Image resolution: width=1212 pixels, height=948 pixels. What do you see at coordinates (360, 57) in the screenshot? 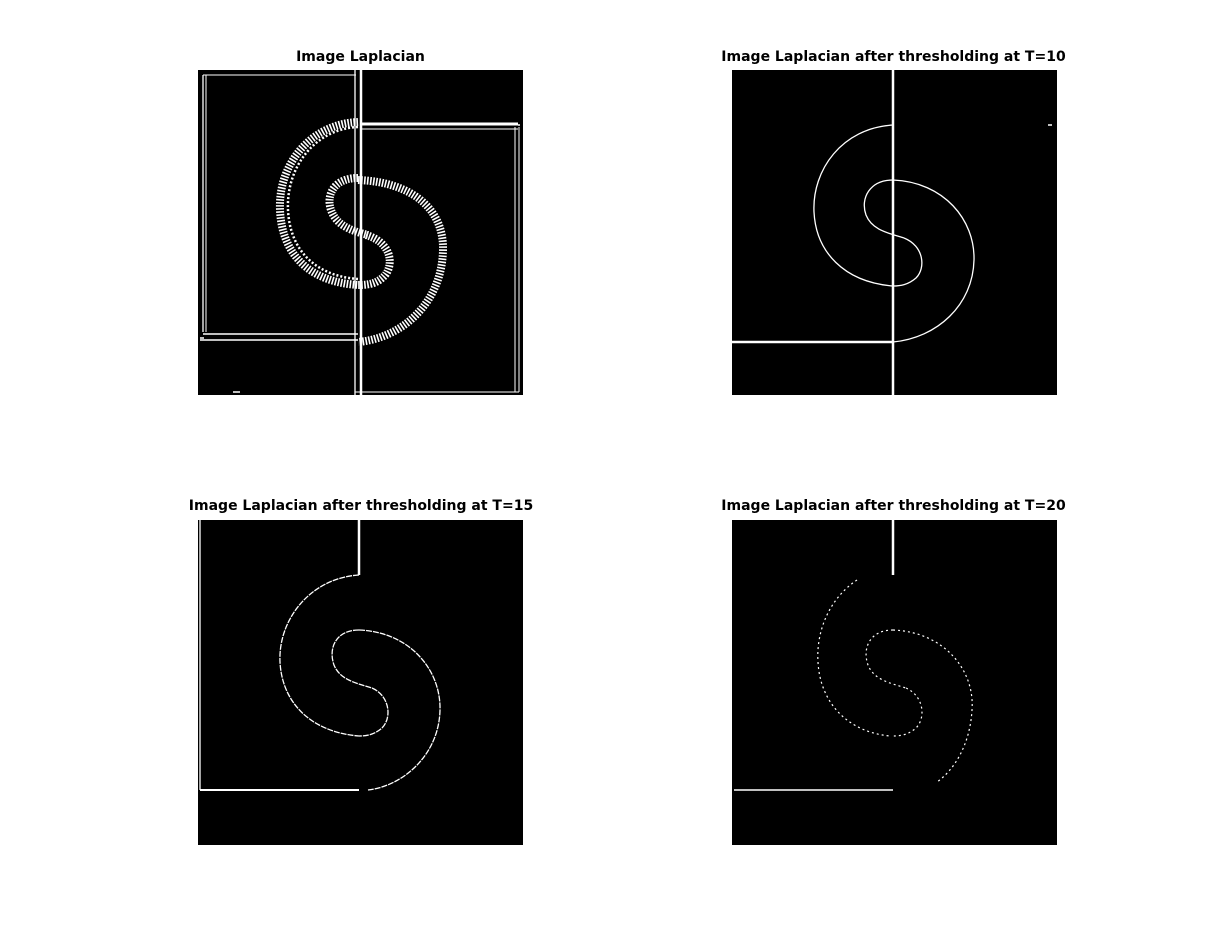
I see `panel-title-laplacian: Image Laplacian` at bounding box center [360, 57].